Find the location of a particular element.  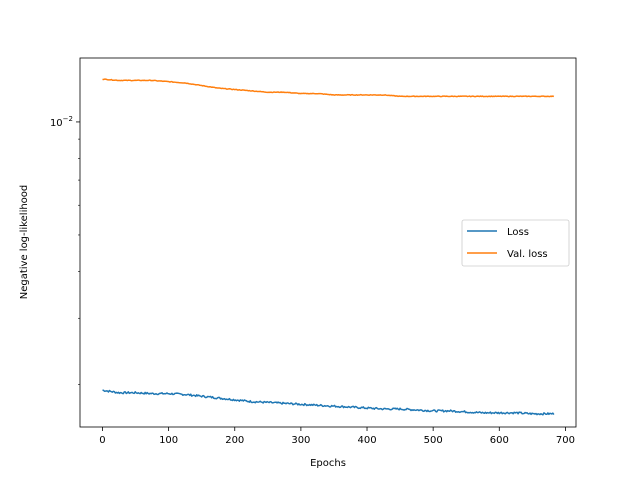

x-tick-label: 500 is located at coordinates (433, 440).